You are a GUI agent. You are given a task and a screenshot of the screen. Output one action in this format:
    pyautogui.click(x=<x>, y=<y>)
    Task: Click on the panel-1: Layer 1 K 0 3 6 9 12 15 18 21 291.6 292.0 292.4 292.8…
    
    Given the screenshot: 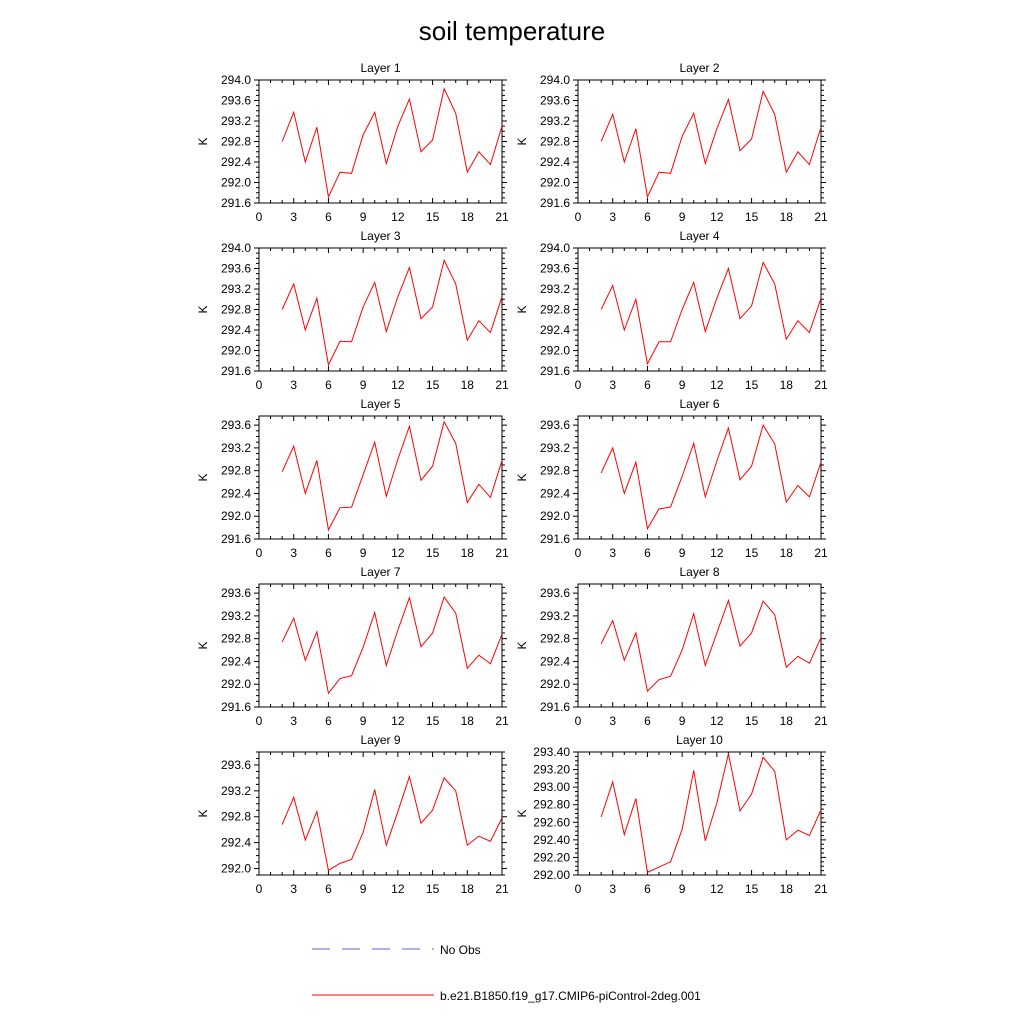 What is the action you would take?
    pyautogui.click(x=352, y=142)
    